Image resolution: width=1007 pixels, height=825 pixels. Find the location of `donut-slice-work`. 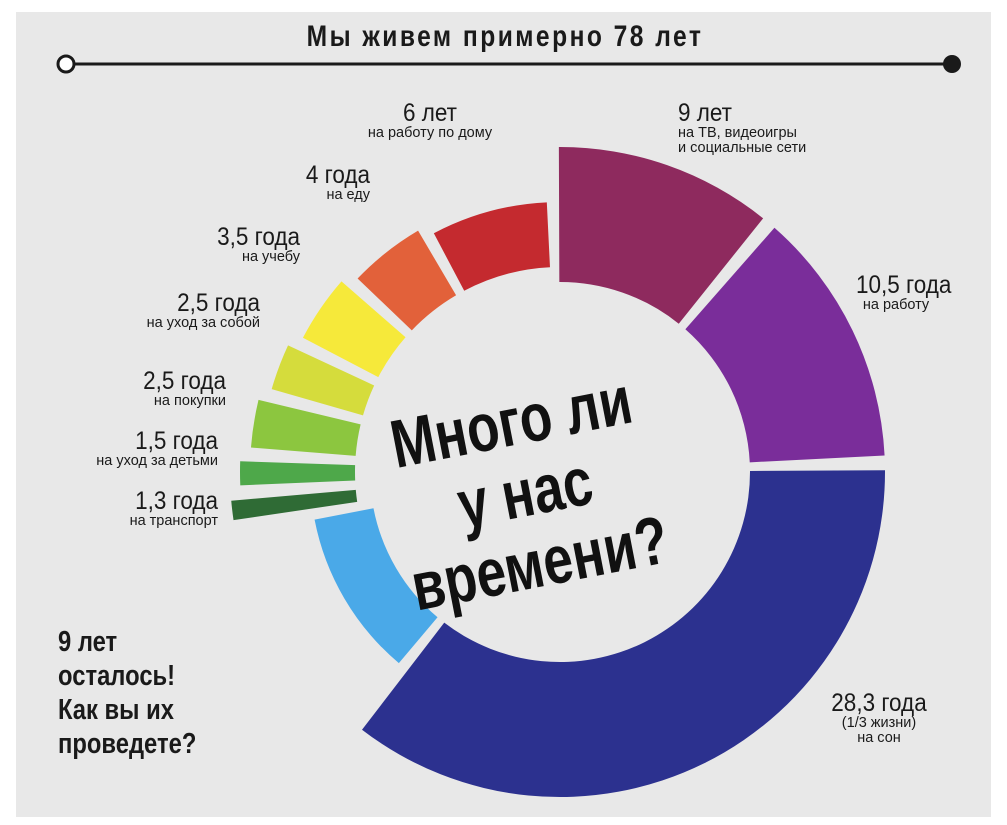

donut-slice-work is located at coordinates (785, 345).